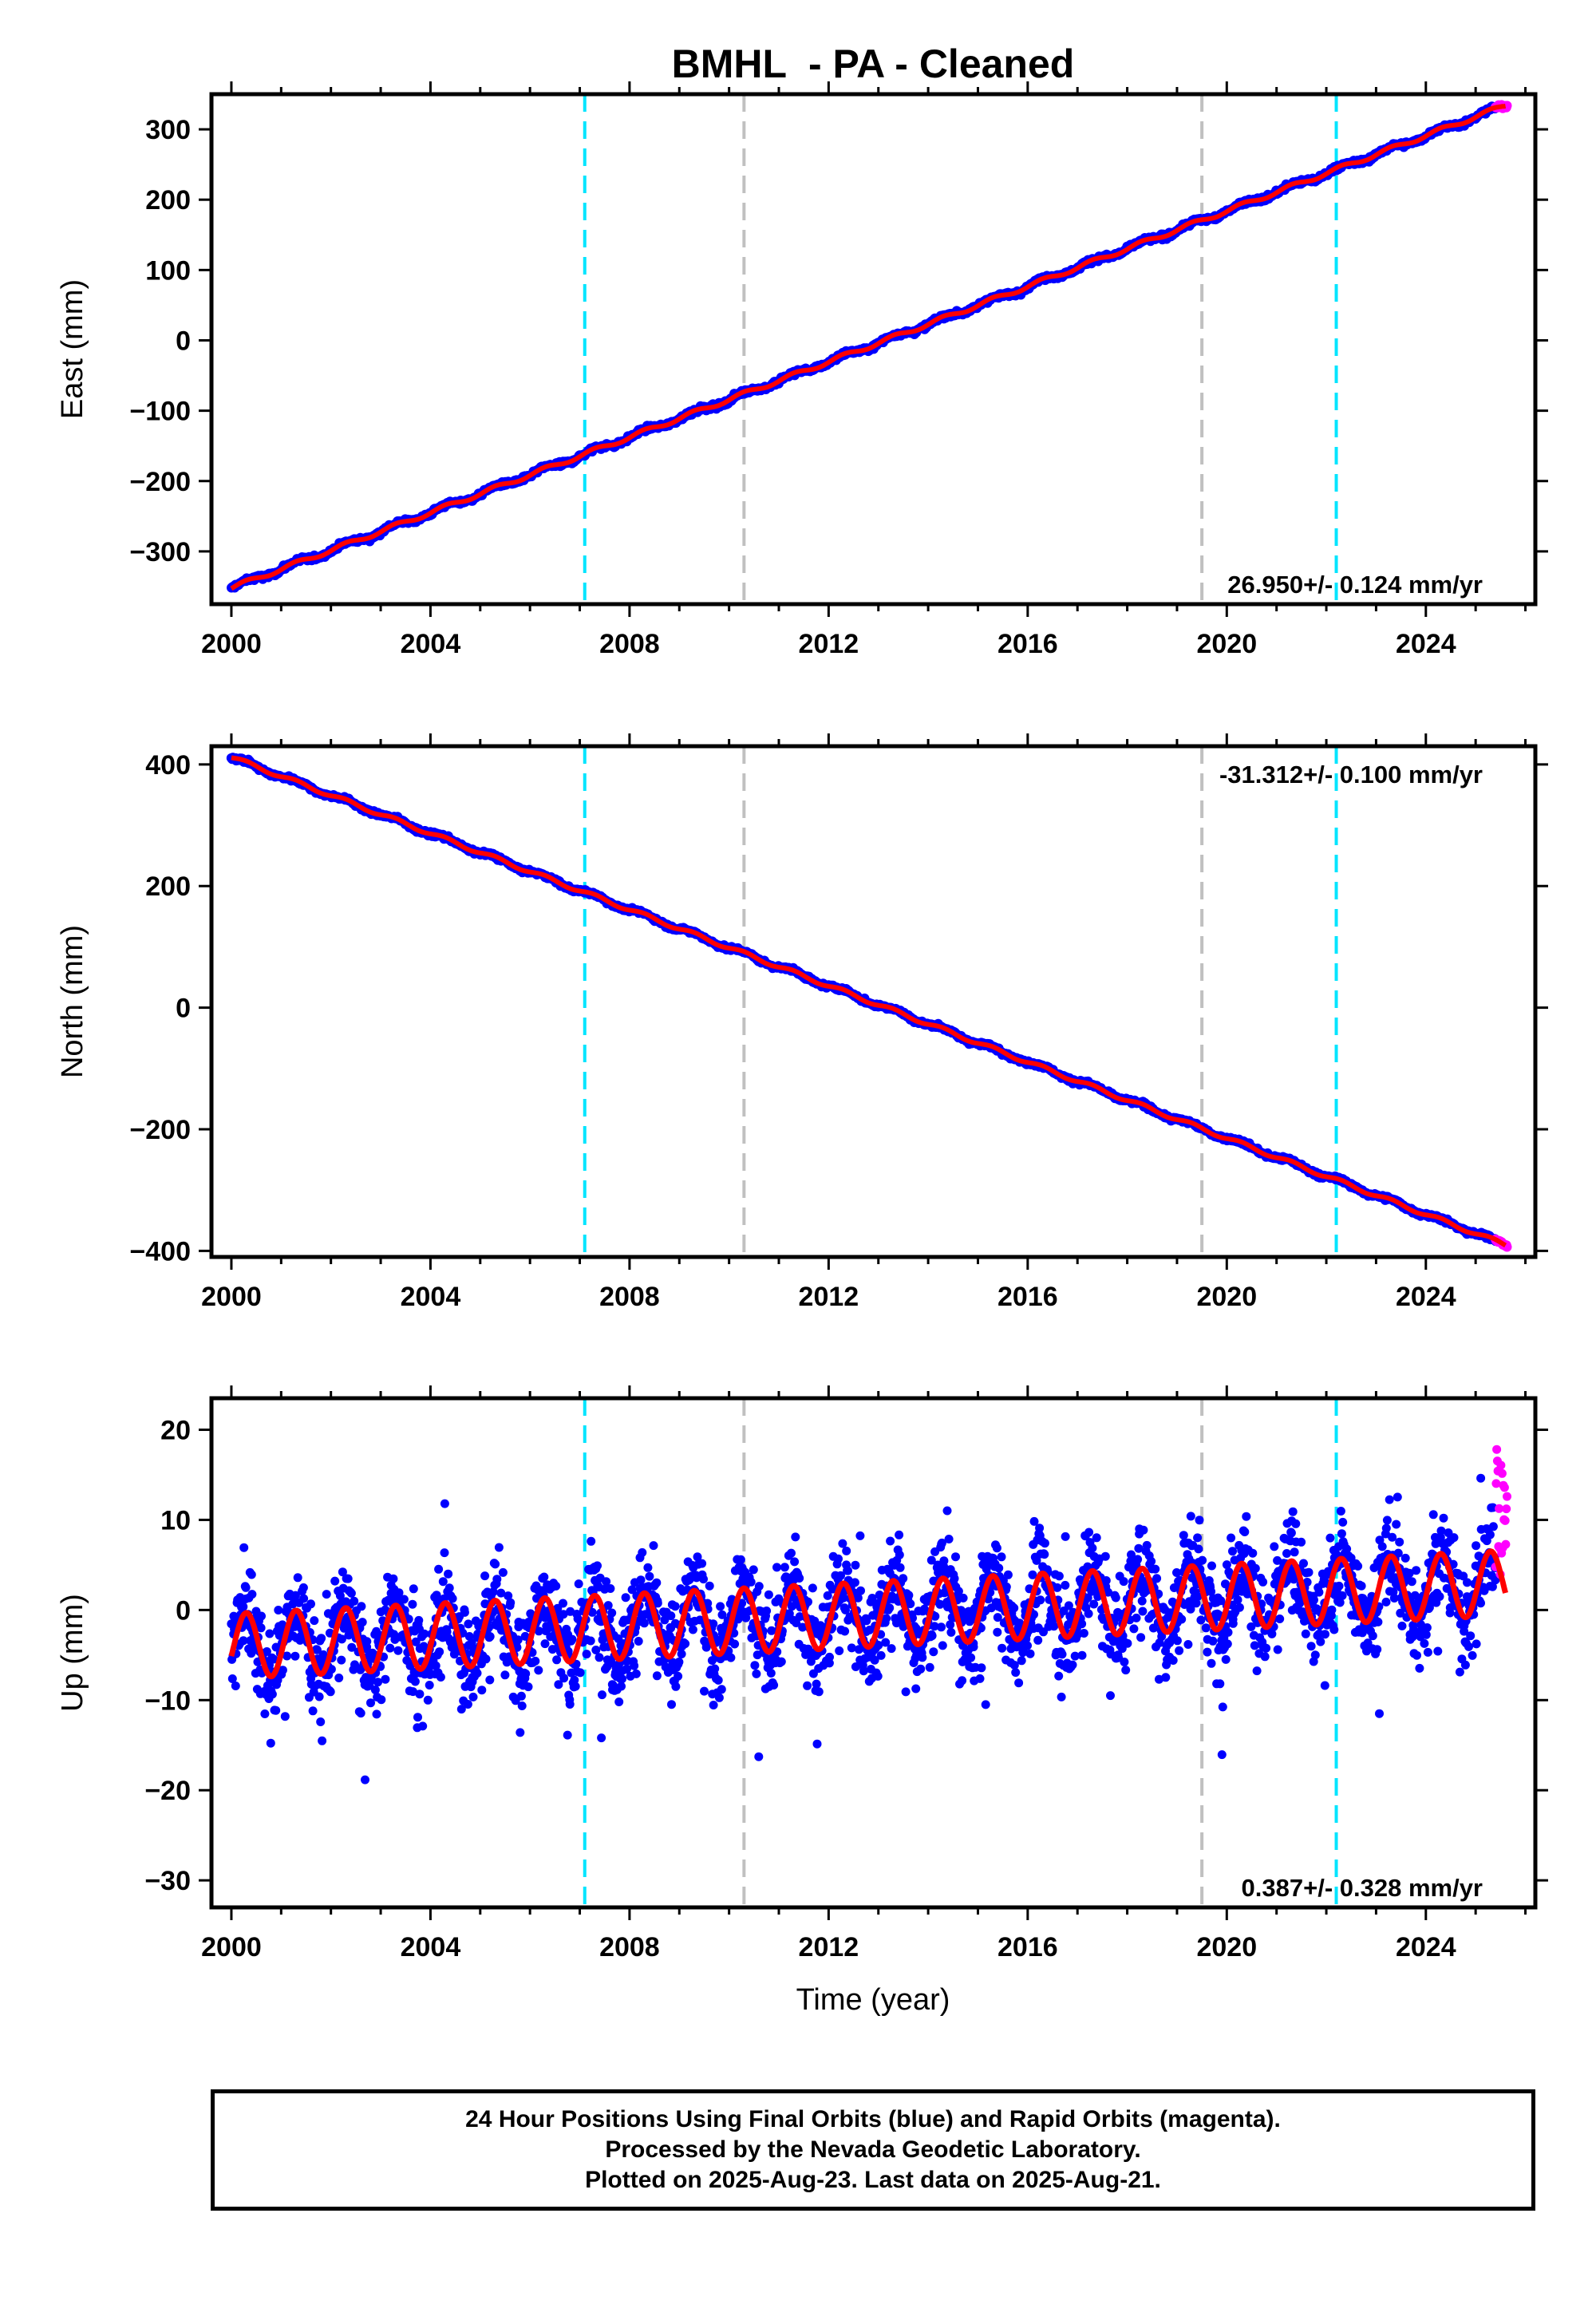  I want to click on y-tick-label: 200, so click(168, 886).